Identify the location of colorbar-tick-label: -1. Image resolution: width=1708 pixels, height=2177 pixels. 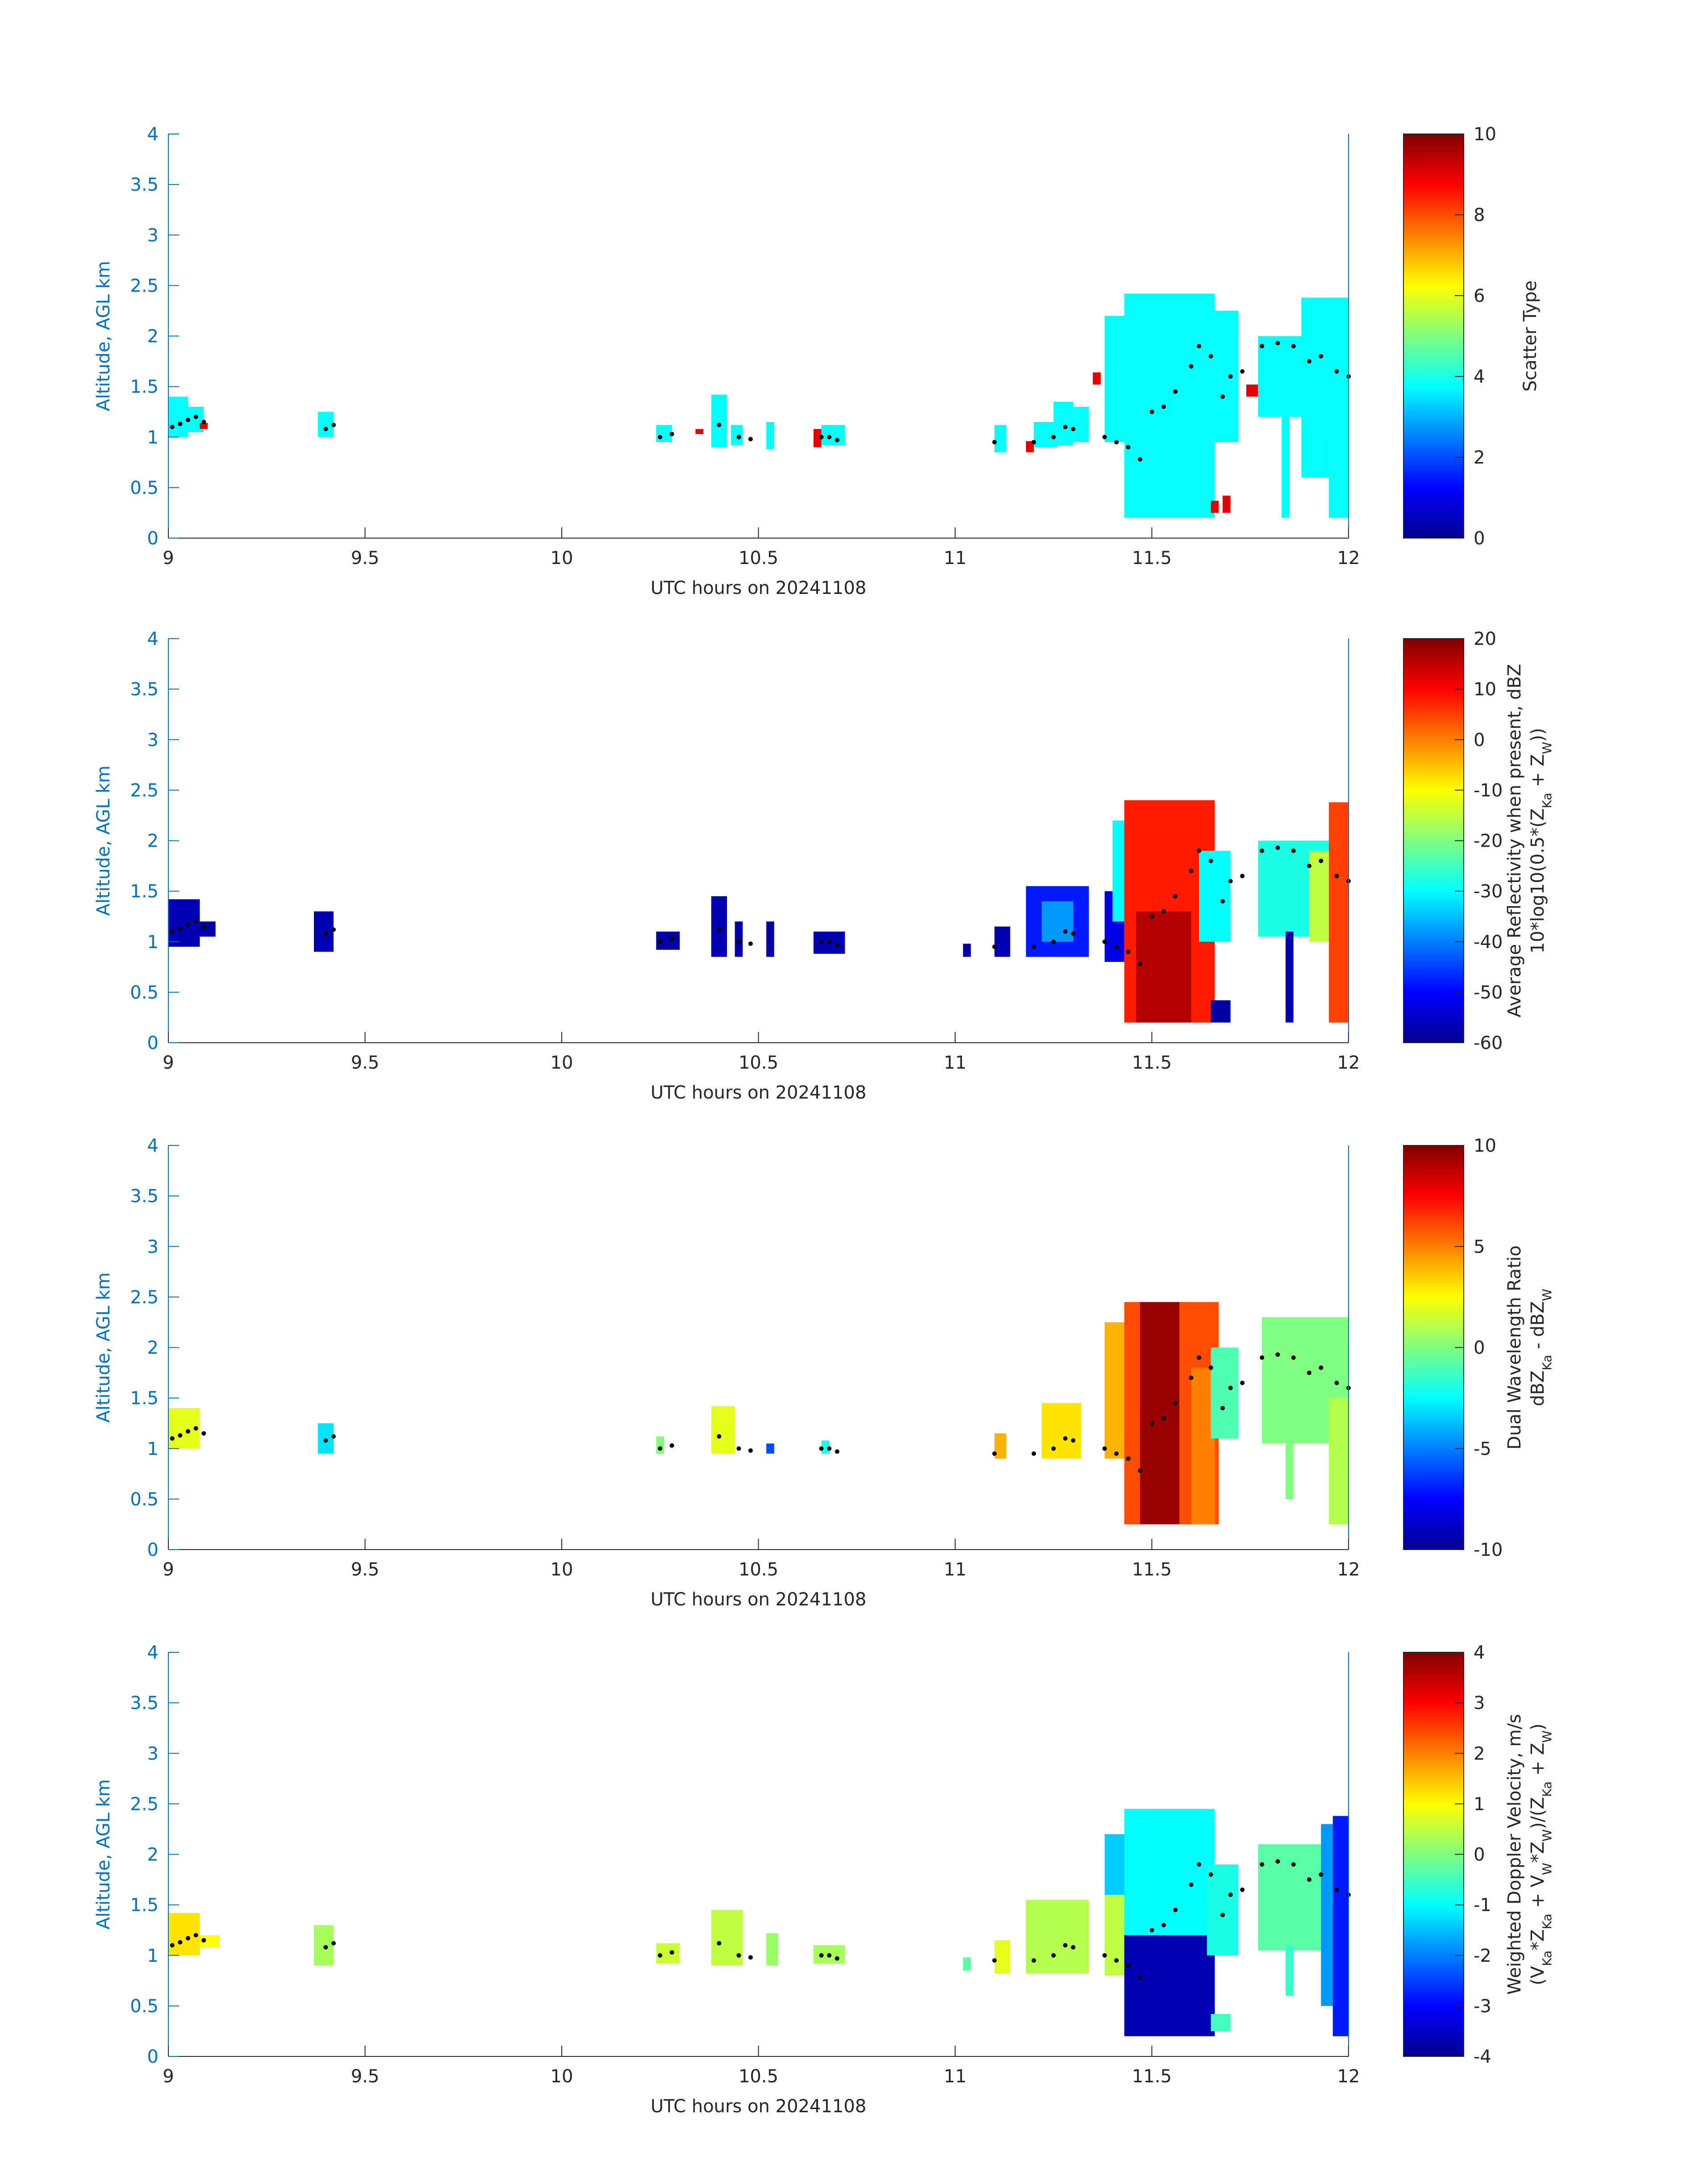
(1482, 1905).